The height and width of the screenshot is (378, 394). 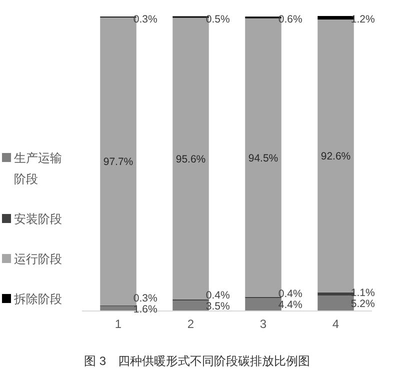 I want to click on x-tick-label: 2, so click(x=190, y=324).